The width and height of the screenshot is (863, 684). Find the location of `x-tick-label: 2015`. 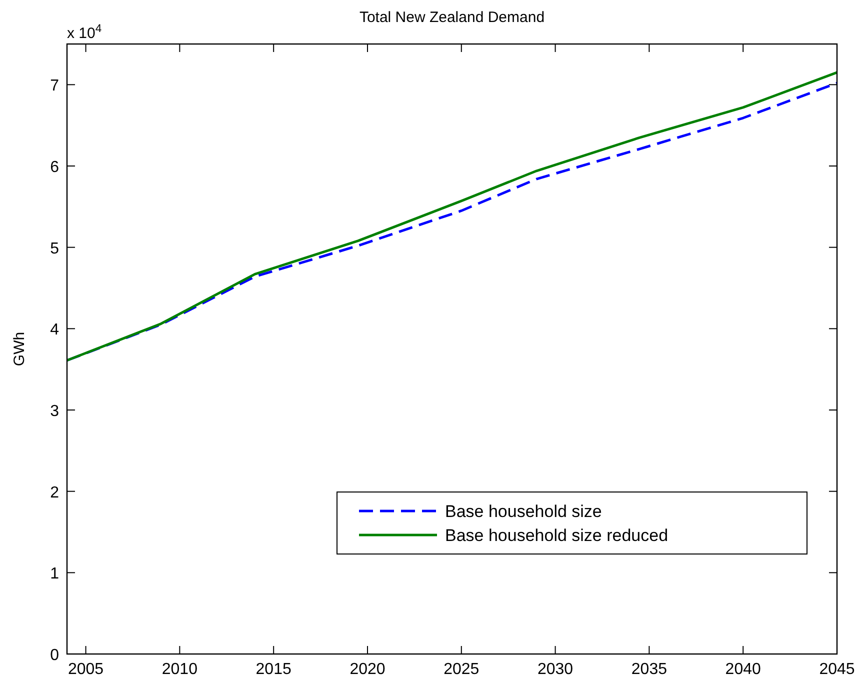

x-tick-label: 2015 is located at coordinates (274, 669).